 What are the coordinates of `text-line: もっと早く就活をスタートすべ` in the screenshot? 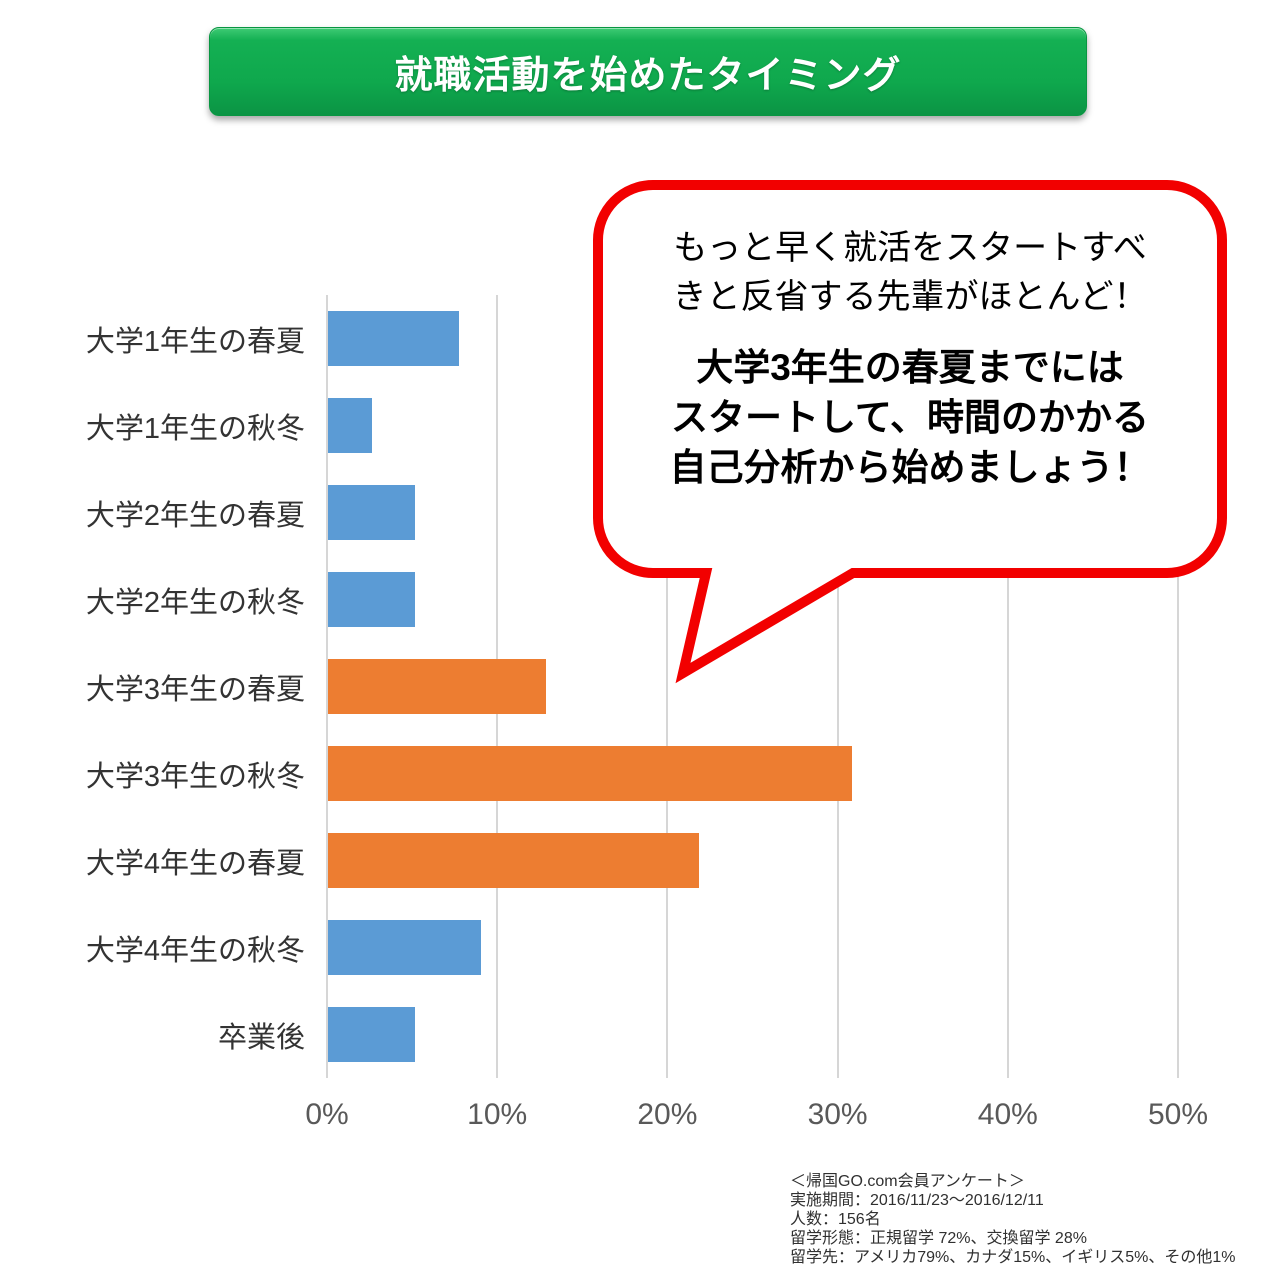 It's located at (910, 248).